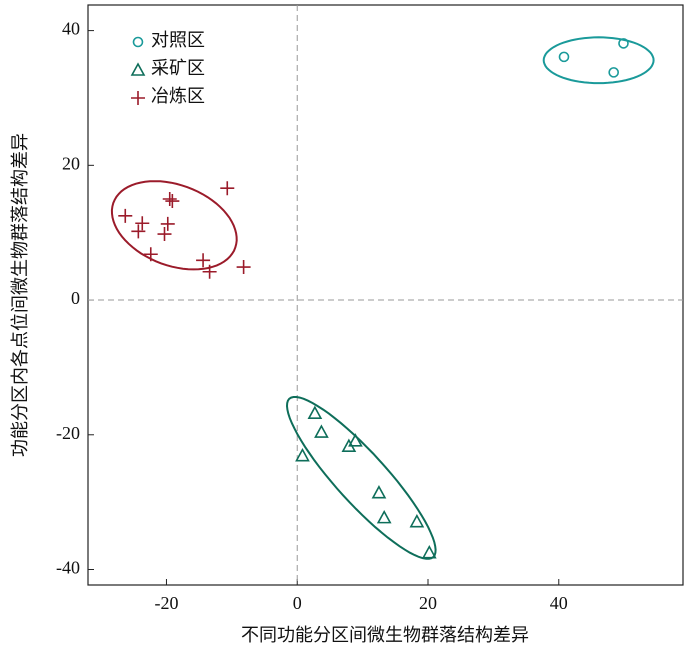 The width and height of the screenshot is (700, 656). What do you see at coordinates (68, 433) in the screenshot?
I see `y-tick-label: -20` at bounding box center [68, 433].